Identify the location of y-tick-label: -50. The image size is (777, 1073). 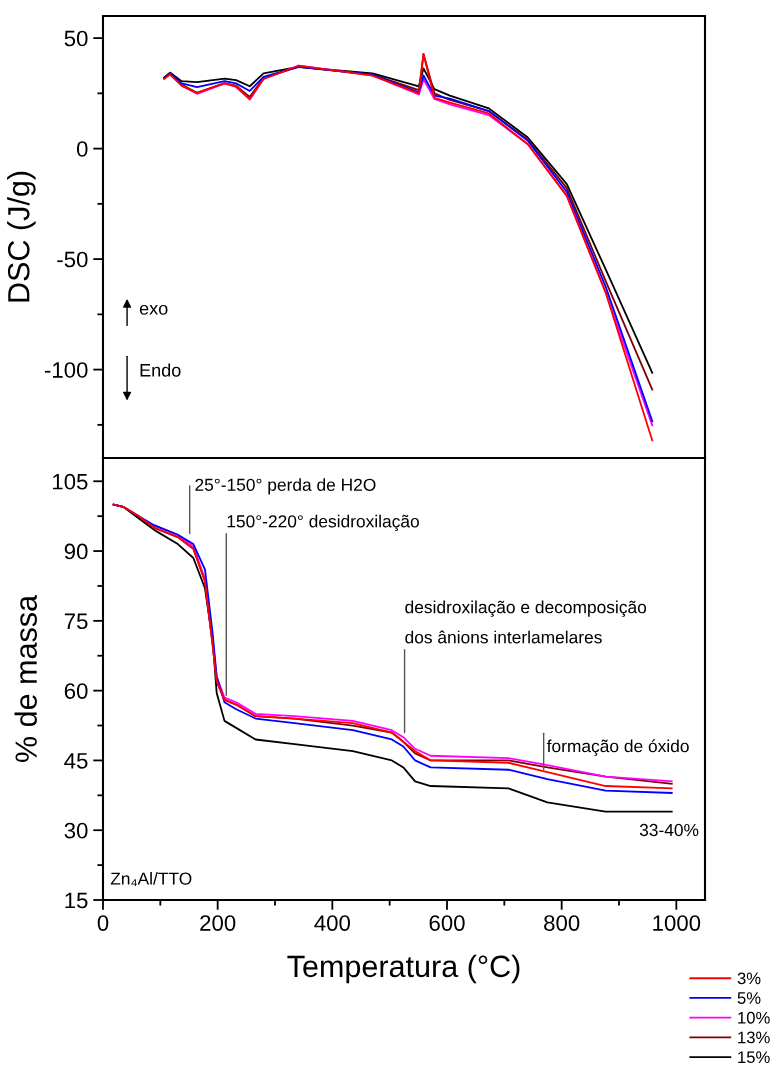
(72, 259).